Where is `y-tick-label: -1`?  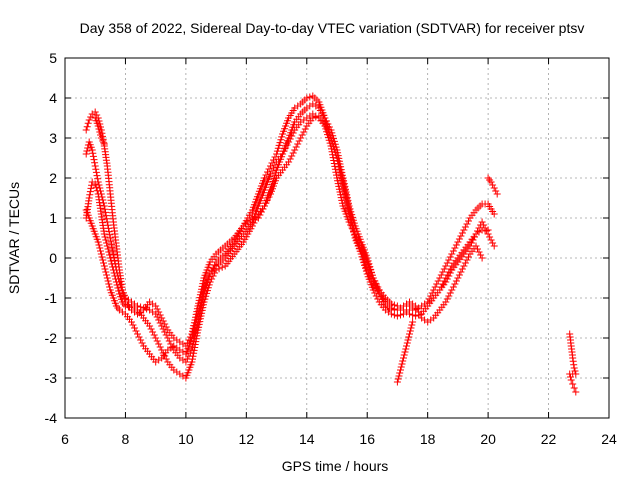 y-tick-label: -1 is located at coordinates (51, 298).